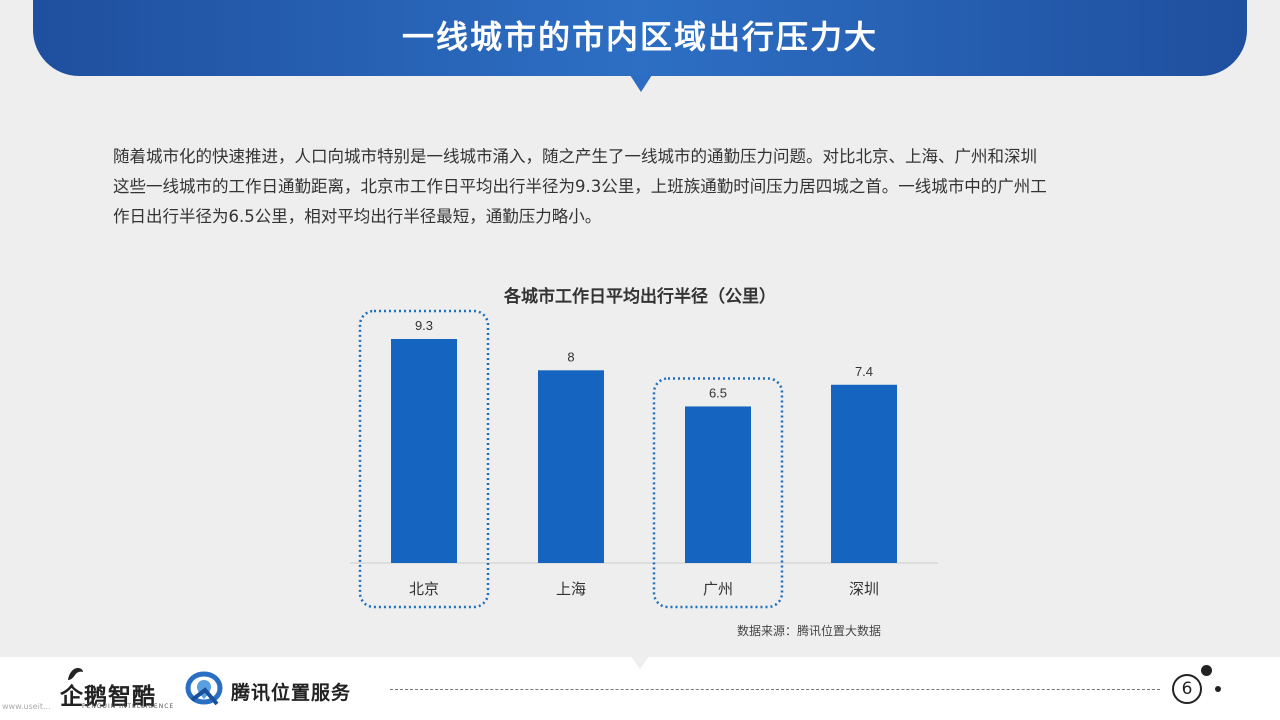  I want to click on footer-divider, so click(775, 689).